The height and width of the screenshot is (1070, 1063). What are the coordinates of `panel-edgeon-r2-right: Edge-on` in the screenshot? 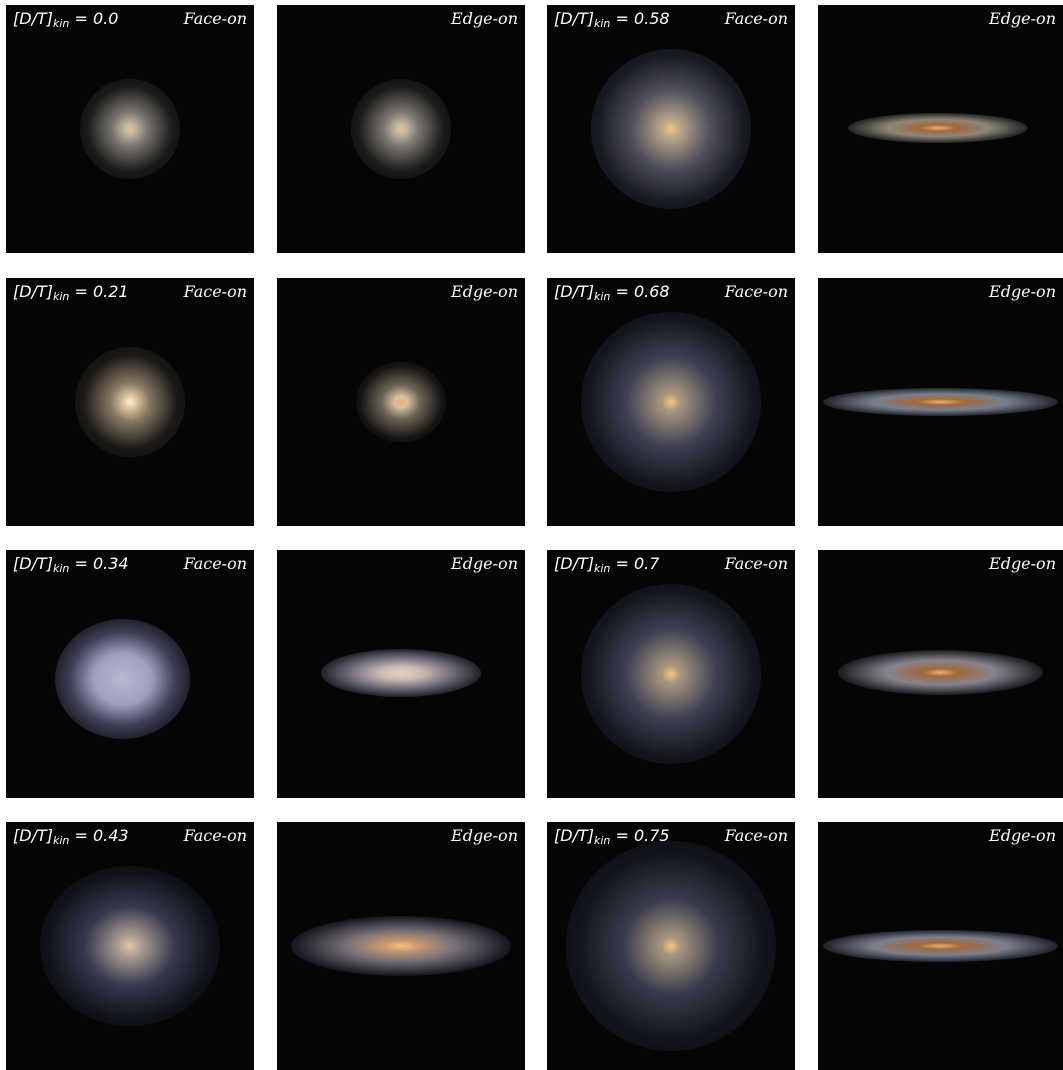 It's located at (940, 402).